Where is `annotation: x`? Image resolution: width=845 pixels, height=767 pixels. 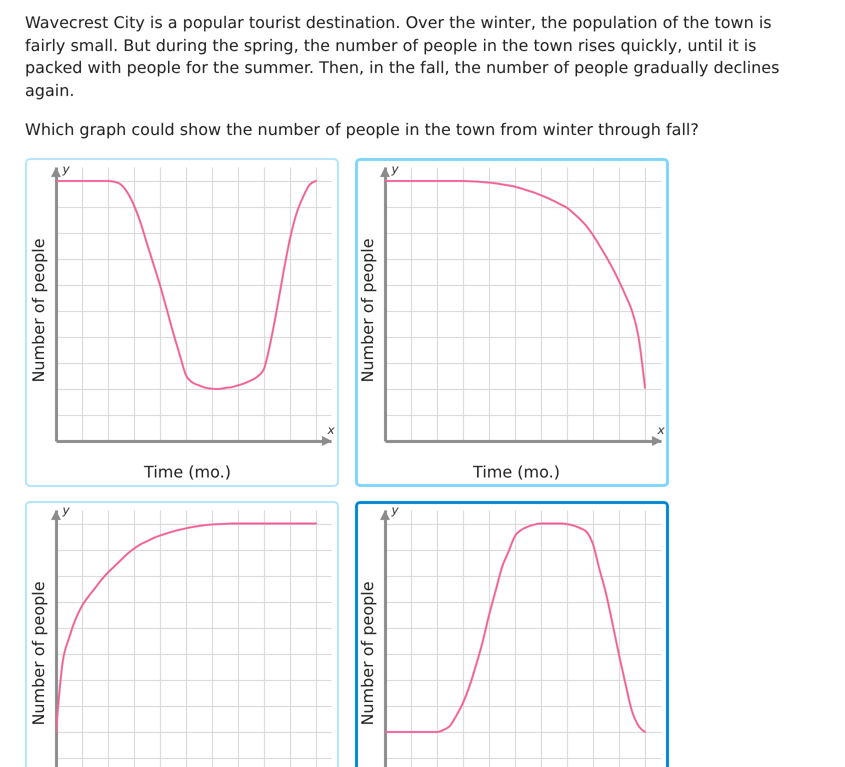 annotation: x is located at coordinates (331, 430).